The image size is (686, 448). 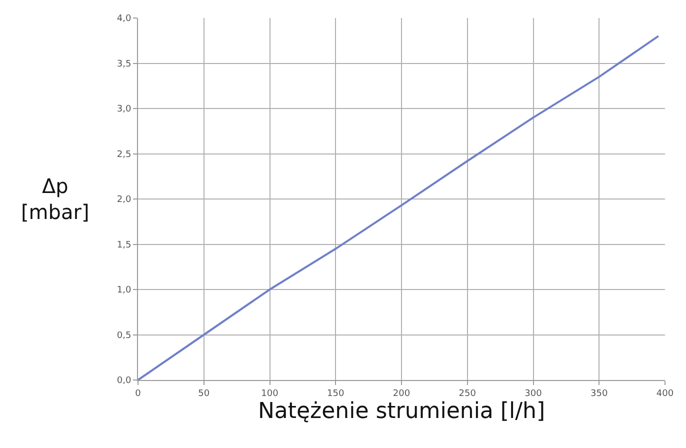 I want to click on x-tick-label: 400, so click(x=665, y=393).